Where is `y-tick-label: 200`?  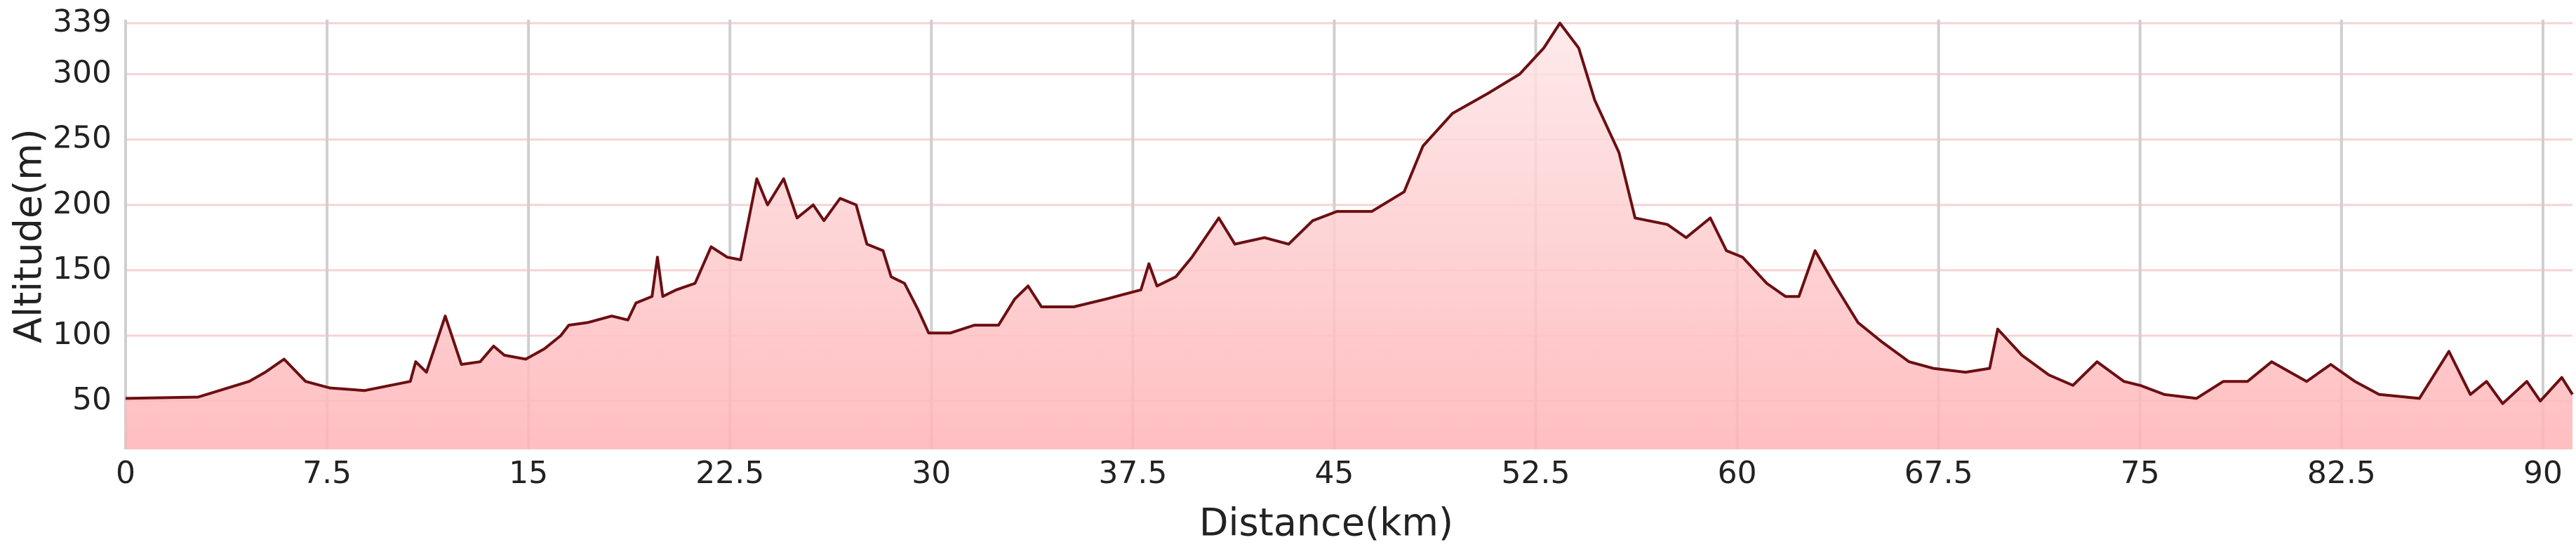
y-tick-label: 200 is located at coordinates (82, 203).